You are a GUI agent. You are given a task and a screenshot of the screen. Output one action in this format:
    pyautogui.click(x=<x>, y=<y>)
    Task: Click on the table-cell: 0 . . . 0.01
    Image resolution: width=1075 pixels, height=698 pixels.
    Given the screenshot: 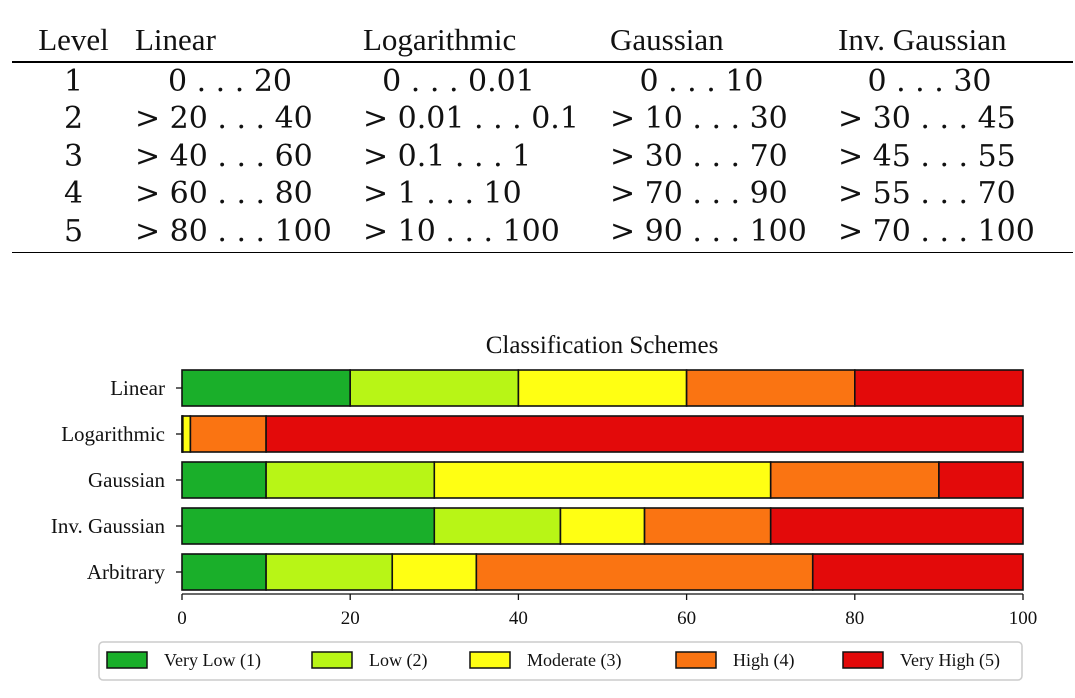 What is the action you would take?
    pyautogui.click(x=458, y=81)
    